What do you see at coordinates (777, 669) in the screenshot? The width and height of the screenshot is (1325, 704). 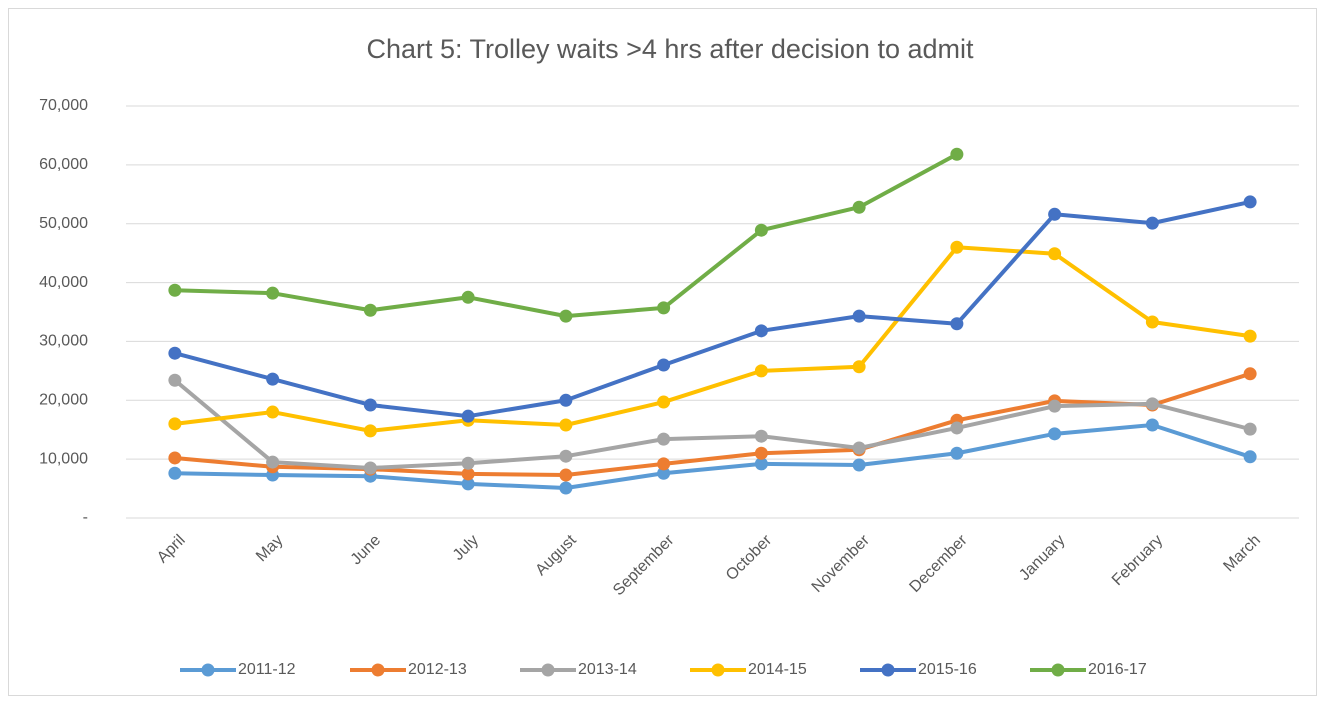 I see `legend-label: 2014-15` at bounding box center [777, 669].